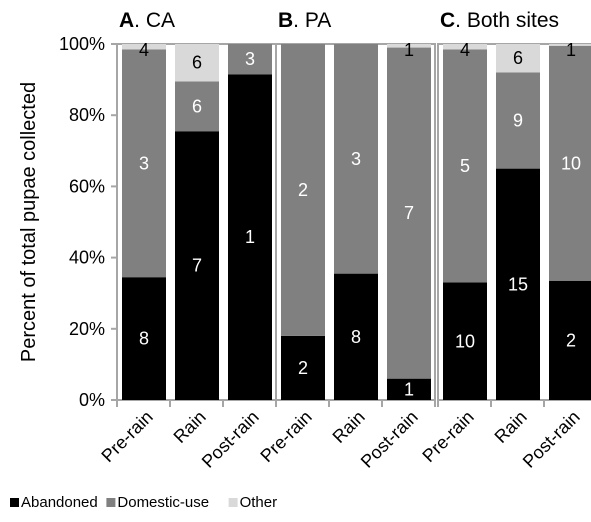 The image size is (591, 522). Describe the element at coordinates (233, 502) in the screenshot. I see `legend-swatch-other` at that location.